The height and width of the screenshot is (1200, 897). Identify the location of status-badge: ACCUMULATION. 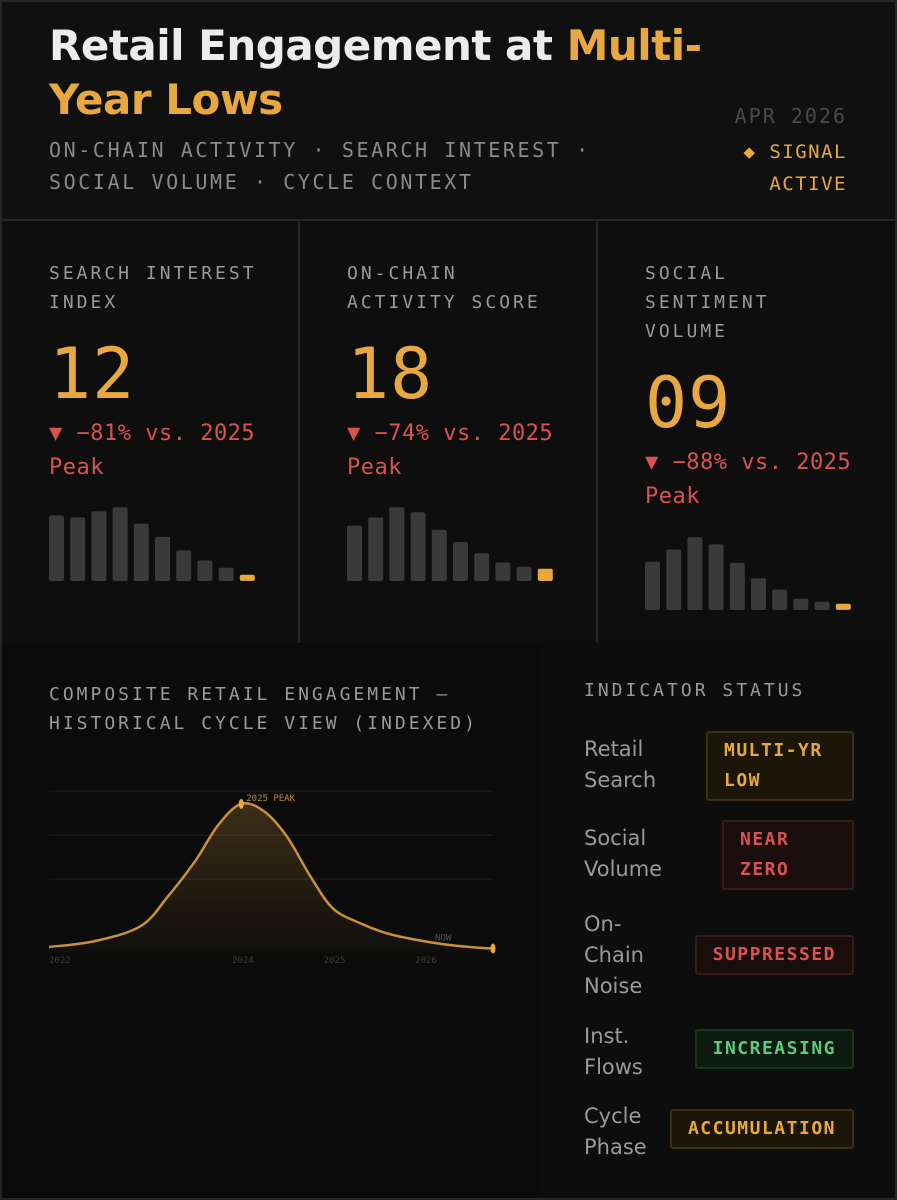
(761, 1129).